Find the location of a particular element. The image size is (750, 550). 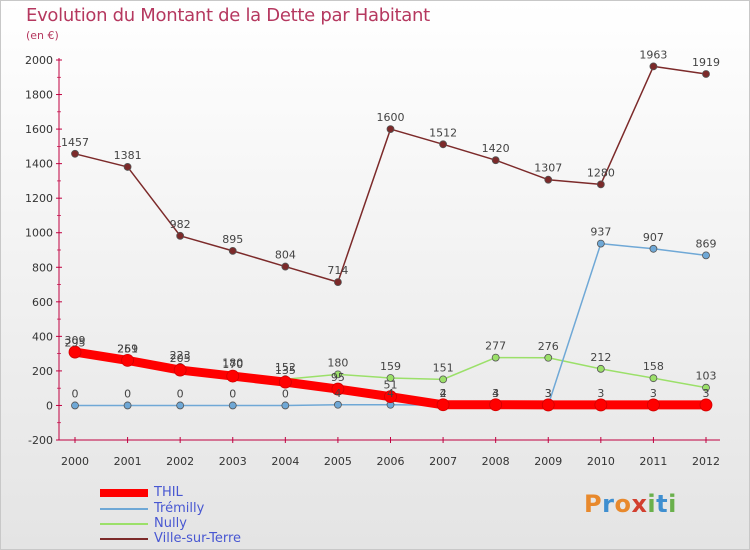

data-label: 1280 is located at coordinates (601, 172).